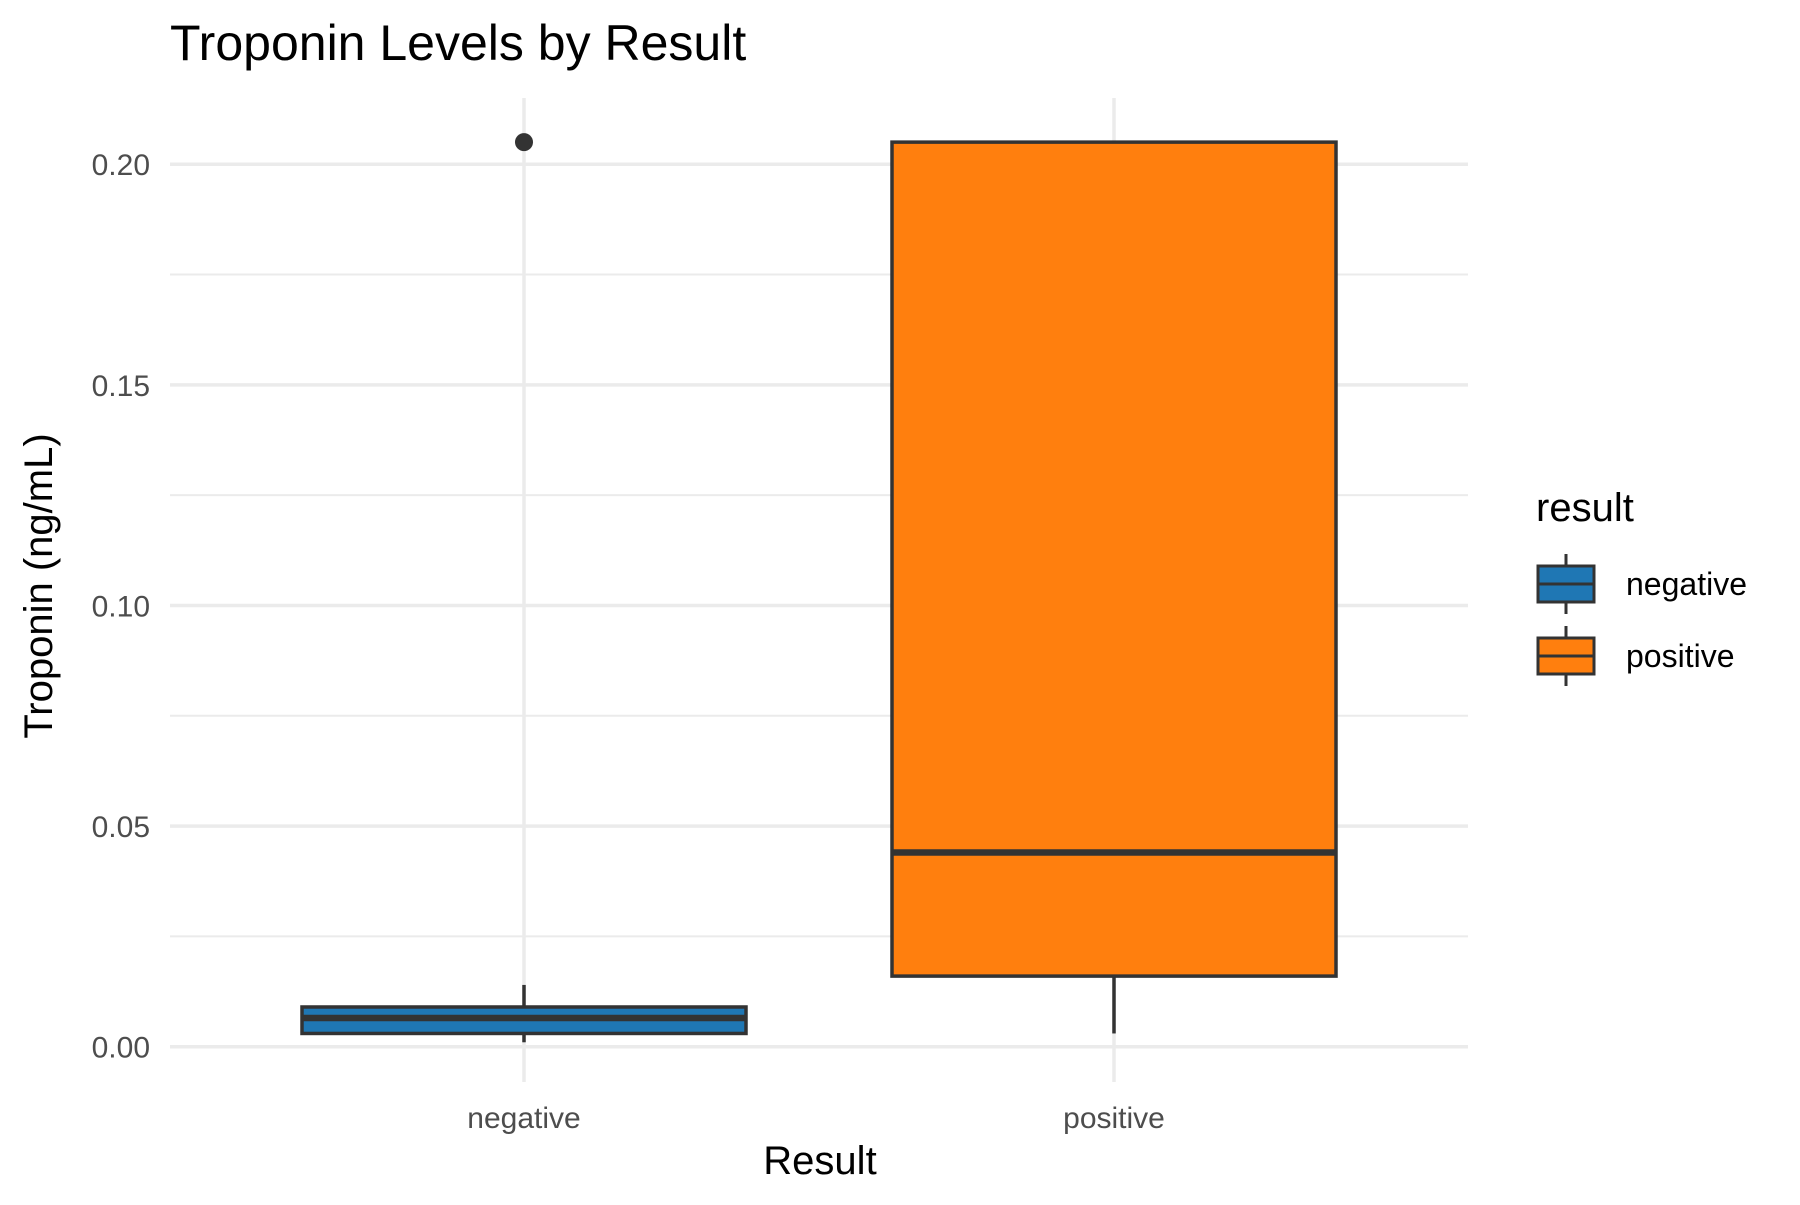 Image resolution: width=1800 pixels, height=1205 pixels. I want to click on y-tick-label: 0.00, so click(121, 1048).